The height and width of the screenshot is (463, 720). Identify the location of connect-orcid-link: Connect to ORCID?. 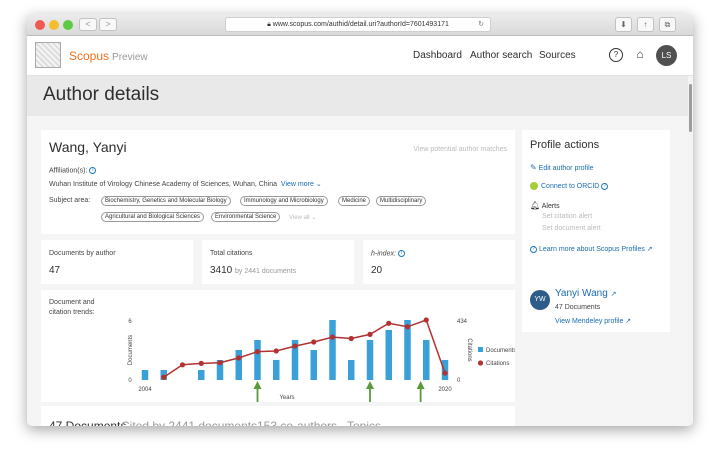
(569, 186).